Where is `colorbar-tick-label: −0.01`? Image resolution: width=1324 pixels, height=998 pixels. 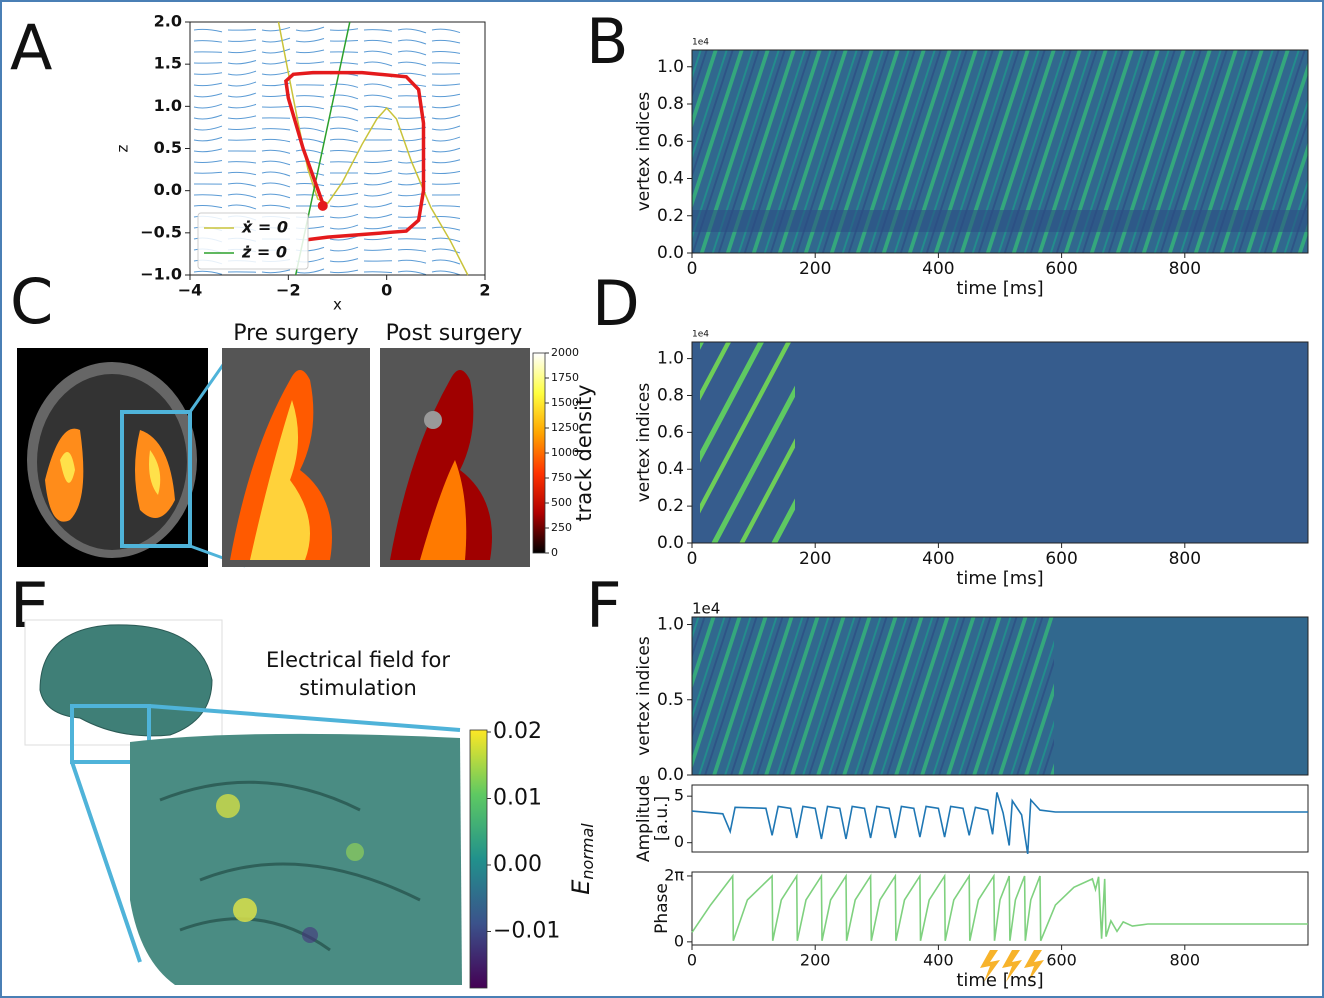
colorbar-tick-label: −0.01 is located at coordinates (526, 930).